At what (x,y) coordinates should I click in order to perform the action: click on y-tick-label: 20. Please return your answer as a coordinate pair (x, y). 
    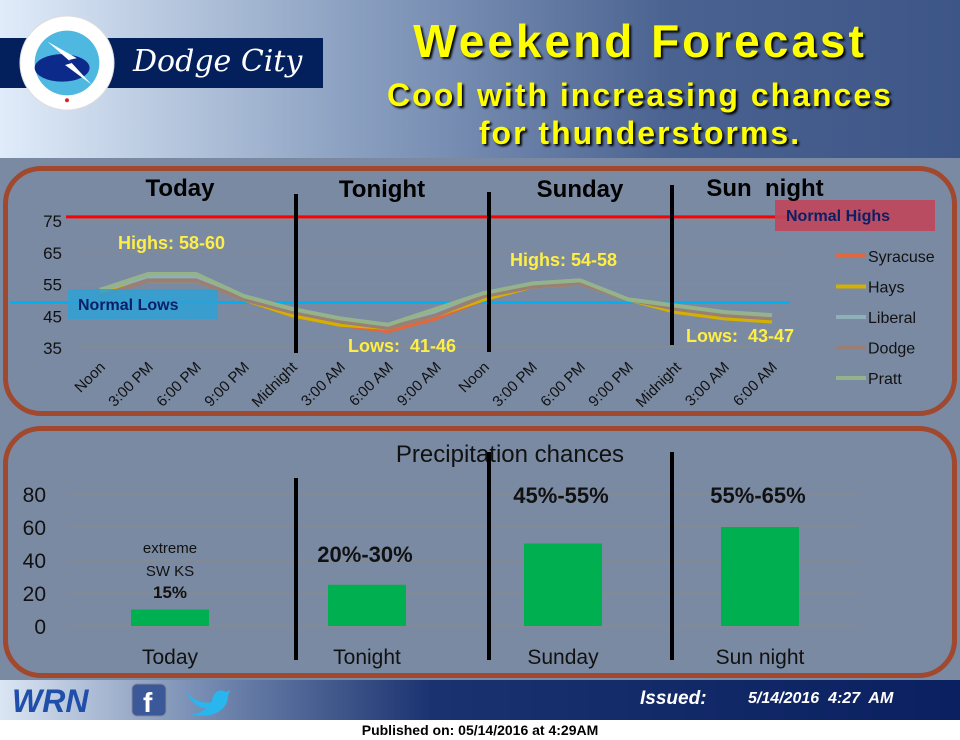
    Looking at the image, I should click on (34, 594).